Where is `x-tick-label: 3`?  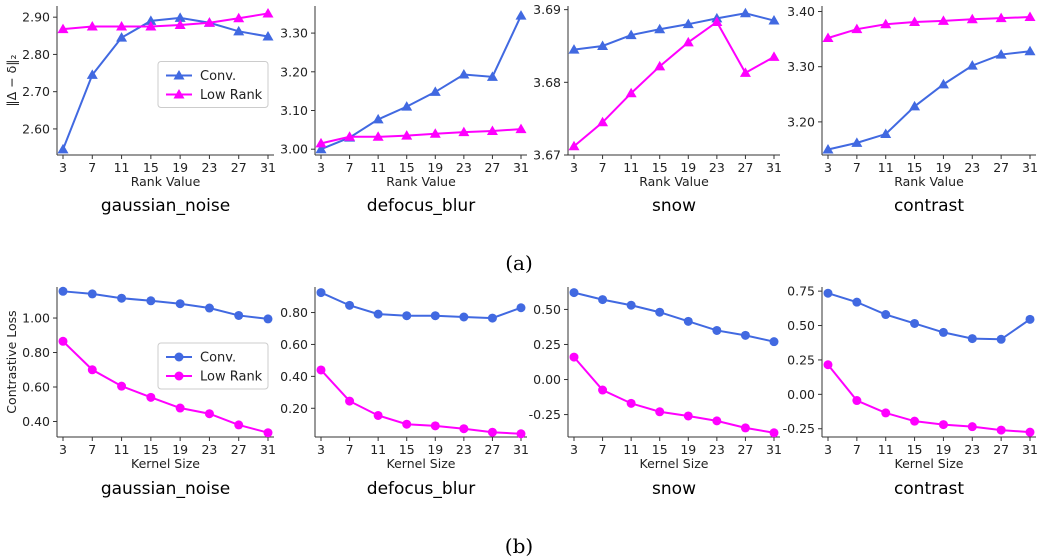
x-tick-label: 3 is located at coordinates (828, 449).